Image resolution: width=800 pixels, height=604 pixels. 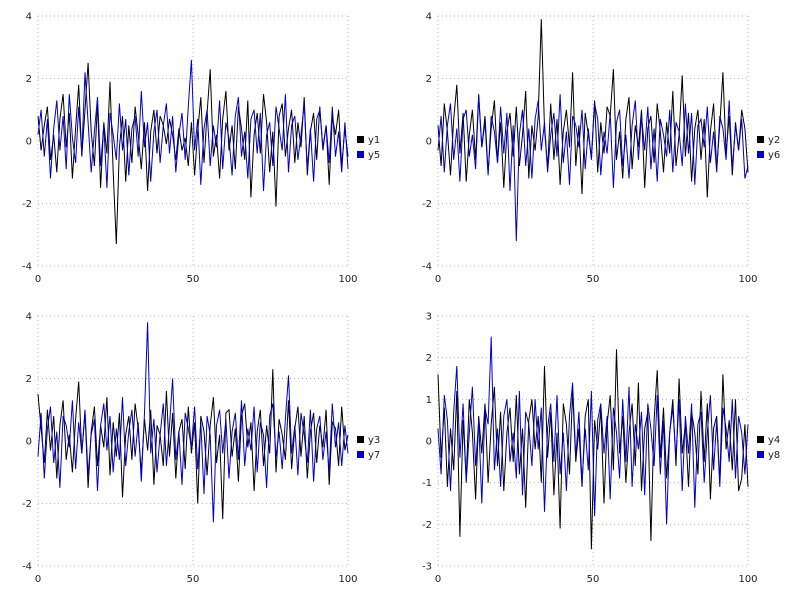 I want to click on legend-label-y7: y7, so click(x=374, y=455).